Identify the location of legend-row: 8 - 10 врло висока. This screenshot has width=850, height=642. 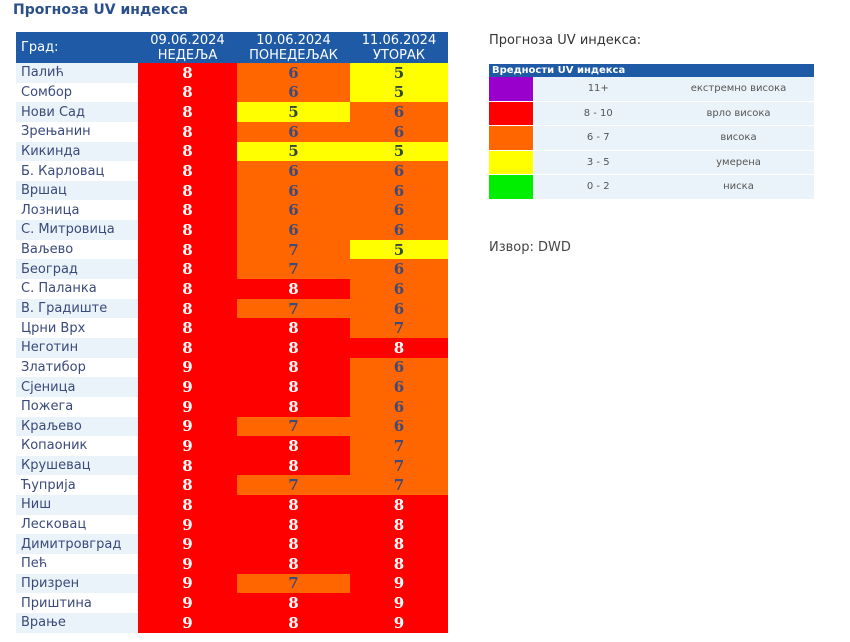
(651, 113).